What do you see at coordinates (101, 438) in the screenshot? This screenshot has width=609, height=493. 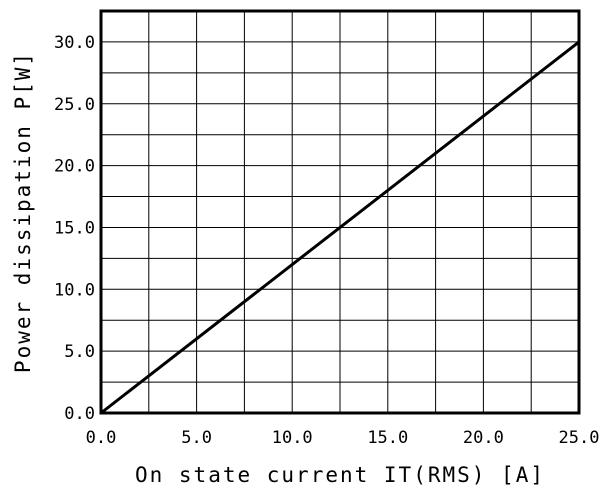 I see `x-tick-label: 0.0` at bounding box center [101, 438].